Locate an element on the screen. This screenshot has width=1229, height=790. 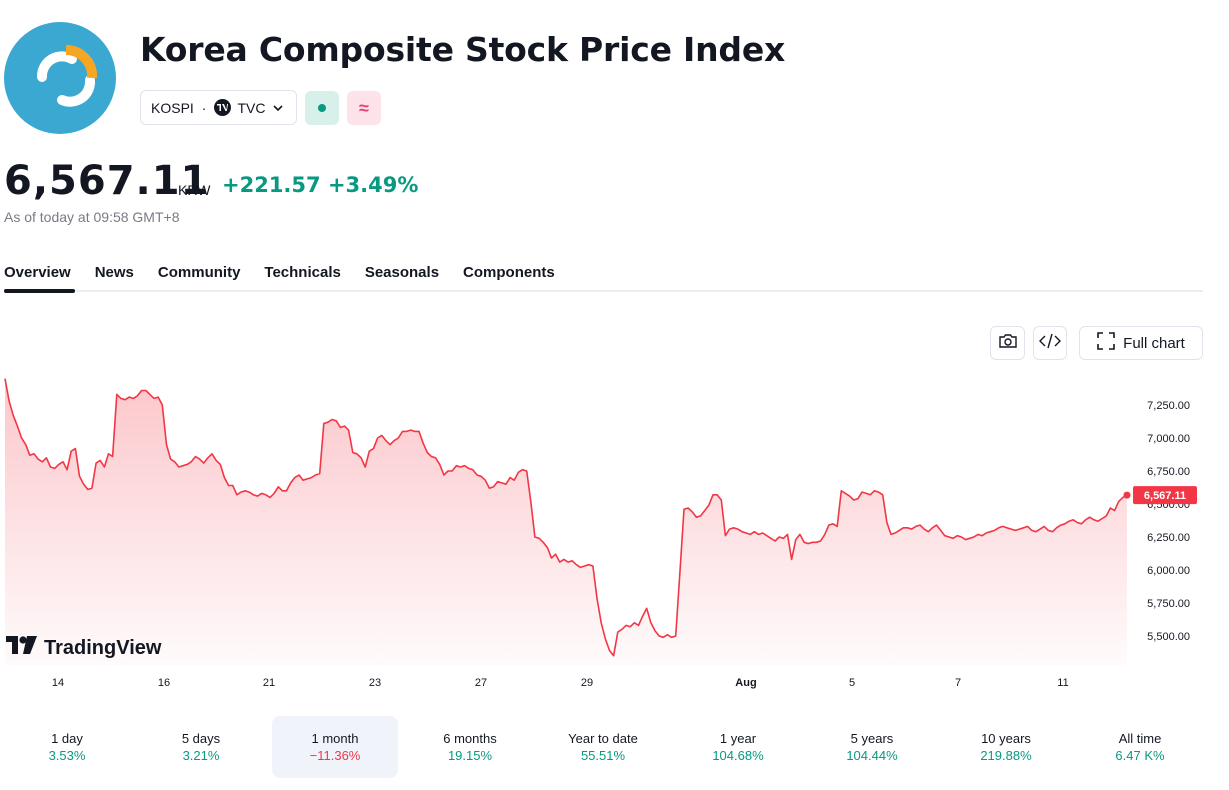
period-label: 5 days is located at coordinates (201, 738).